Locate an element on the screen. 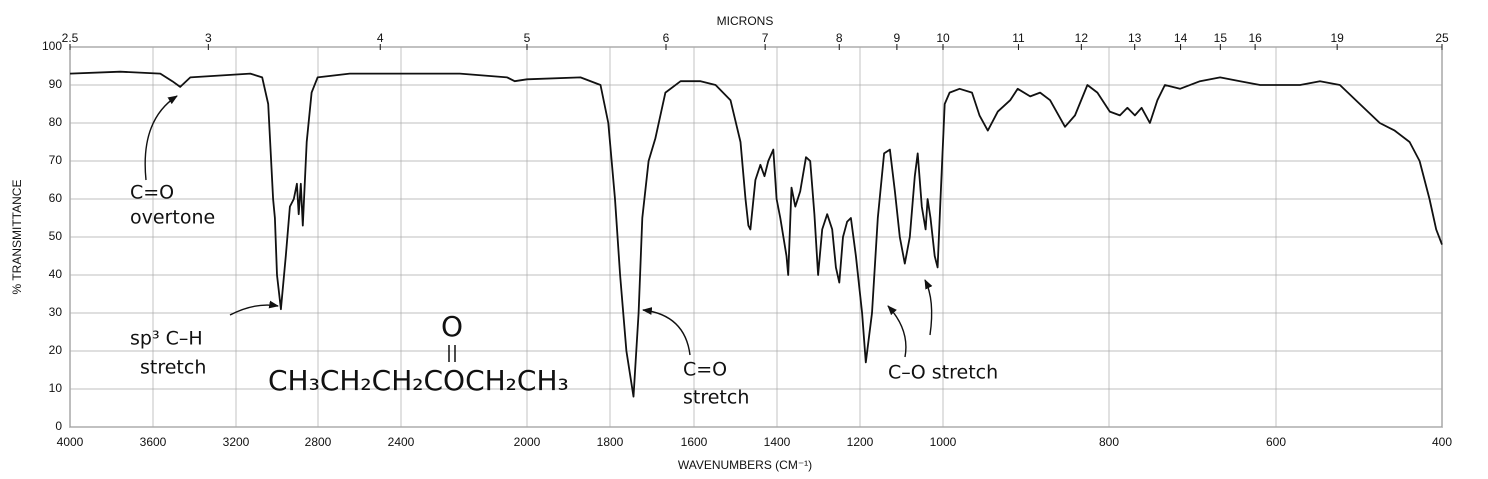 The height and width of the screenshot is (479, 1488). y-tick-label: 30 is located at coordinates (56, 312).